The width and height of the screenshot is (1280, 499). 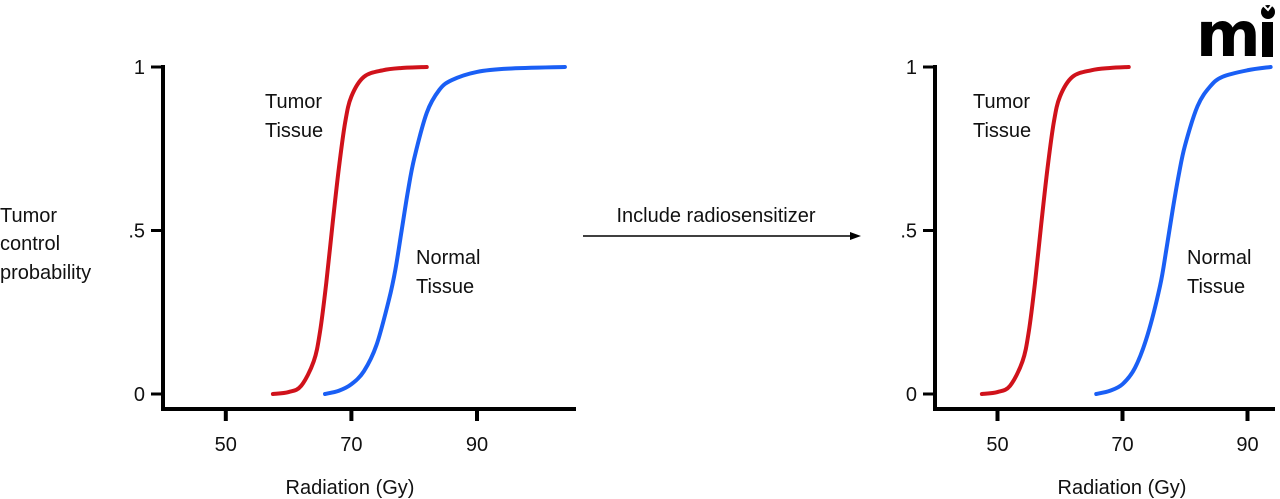 I want to click on logo-i-stem, so click(x=1267, y=39).